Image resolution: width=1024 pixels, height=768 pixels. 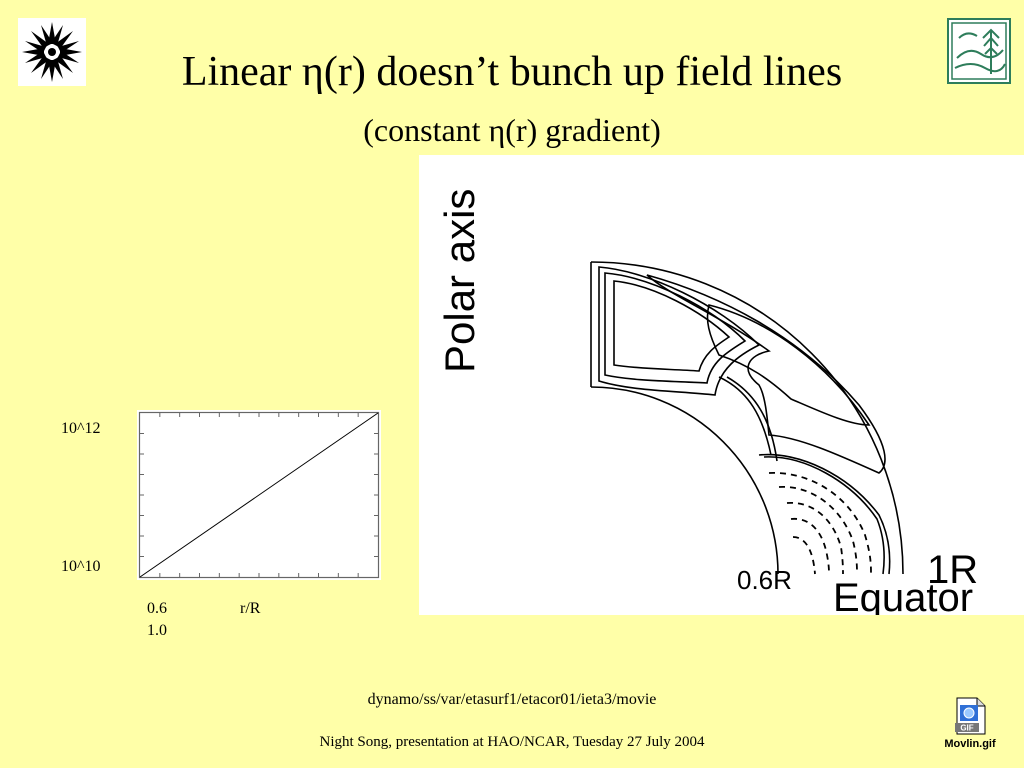 I want to click on eta-profile-chart, so click(x=259, y=495).